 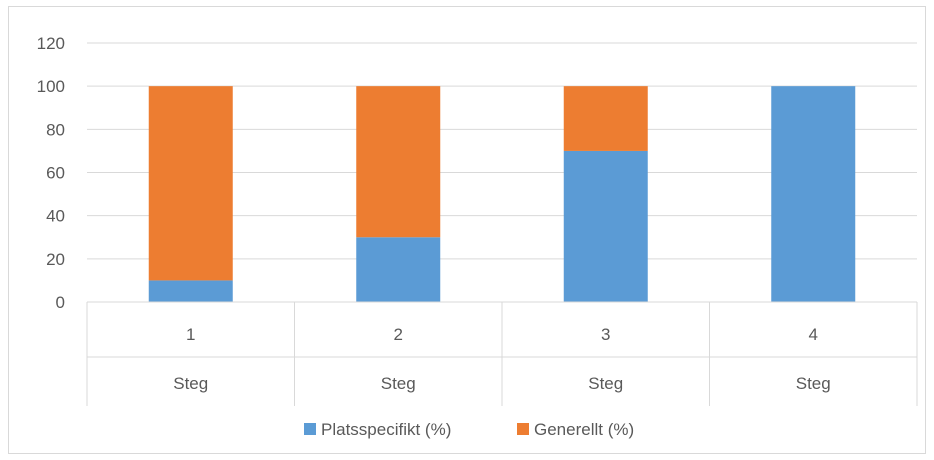 What do you see at coordinates (398, 334) in the screenshot?
I see `x-tick-label: 2` at bounding box center [398, 334].